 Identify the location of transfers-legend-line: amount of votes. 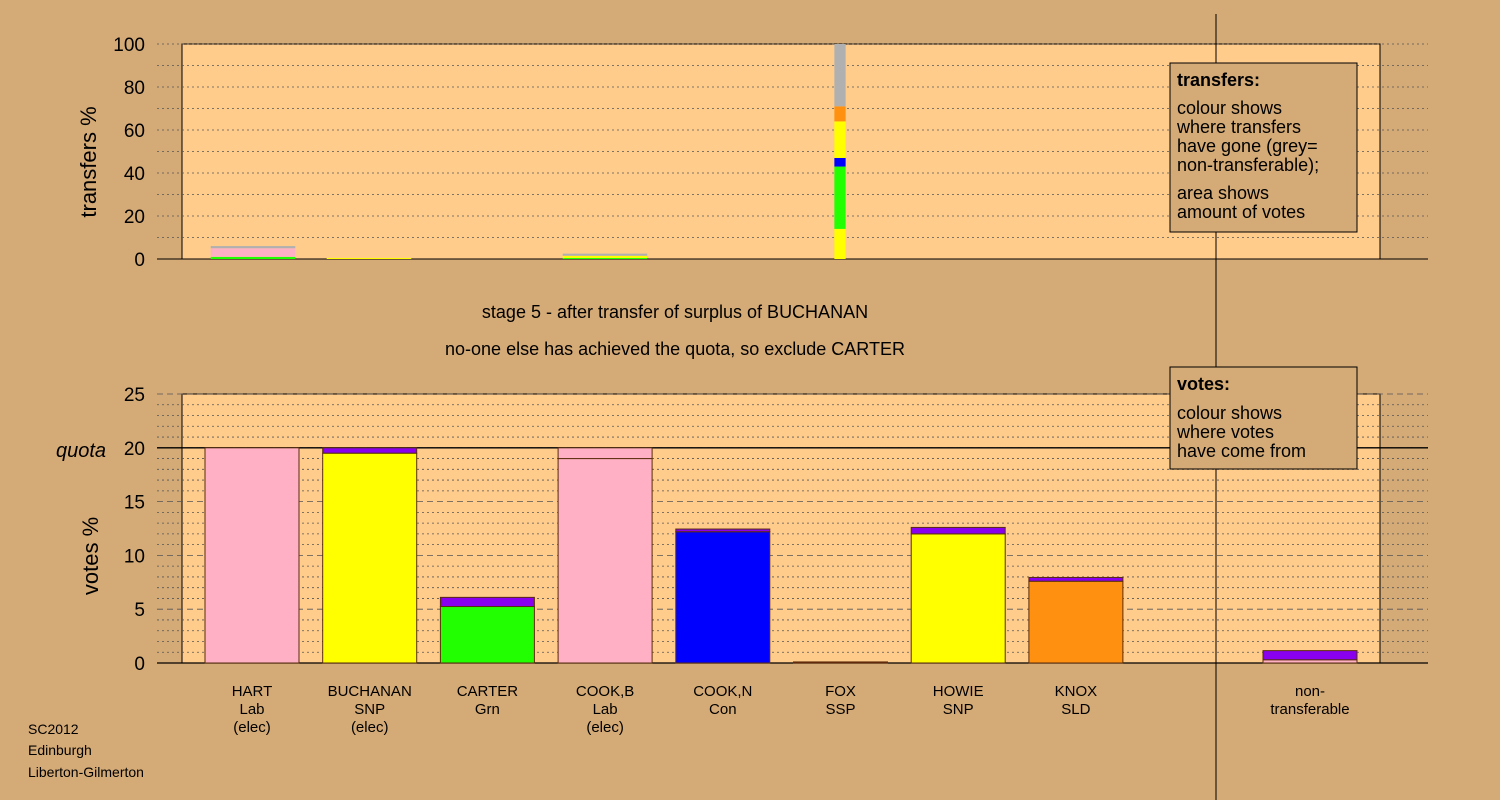
(1241, 212).